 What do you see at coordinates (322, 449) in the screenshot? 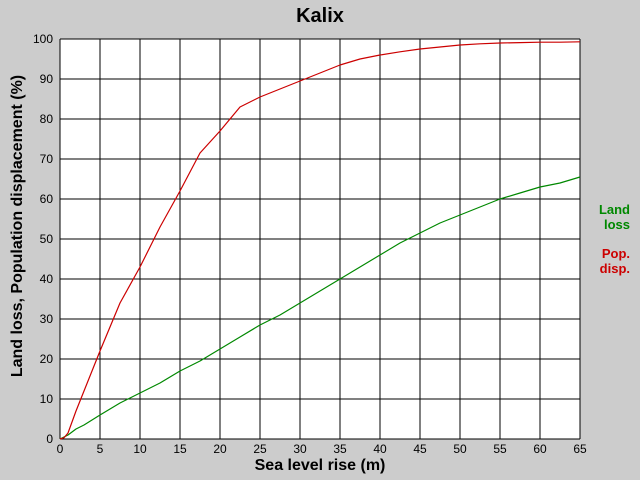
I see `x-axis-ticks: 0 5 10 15 20 25 30 35 40 45 50 55 60 65` at bounding box center [322, 449].